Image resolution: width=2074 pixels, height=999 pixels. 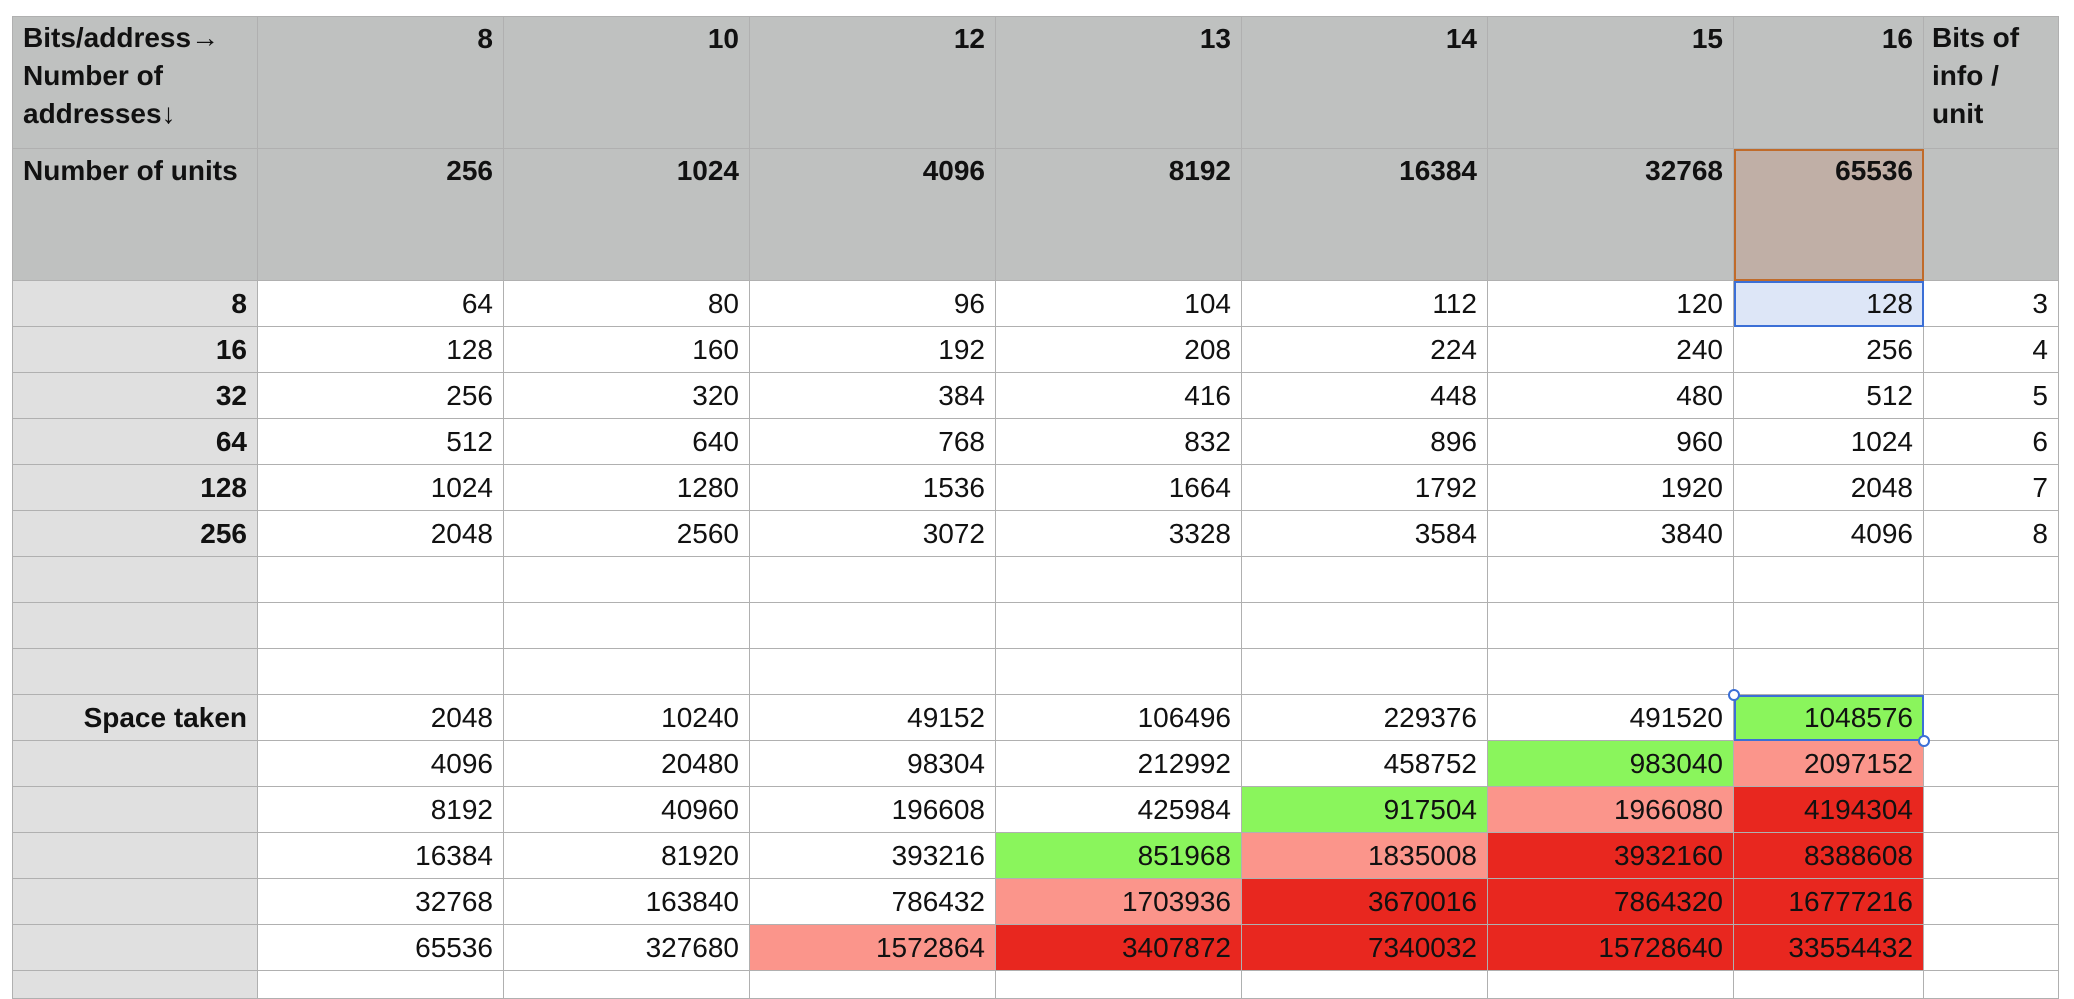 I want to click on value-cell: 3840, so click(x=1610, y=533).